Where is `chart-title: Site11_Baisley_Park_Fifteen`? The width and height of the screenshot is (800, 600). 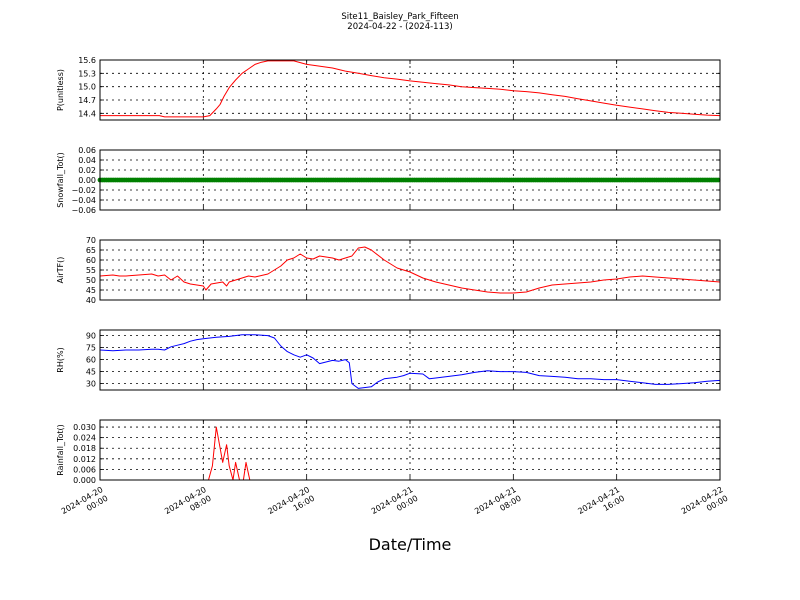 chart-title: Site11_Baisley_Park_Fifteen is located at coordinates (399, 17).